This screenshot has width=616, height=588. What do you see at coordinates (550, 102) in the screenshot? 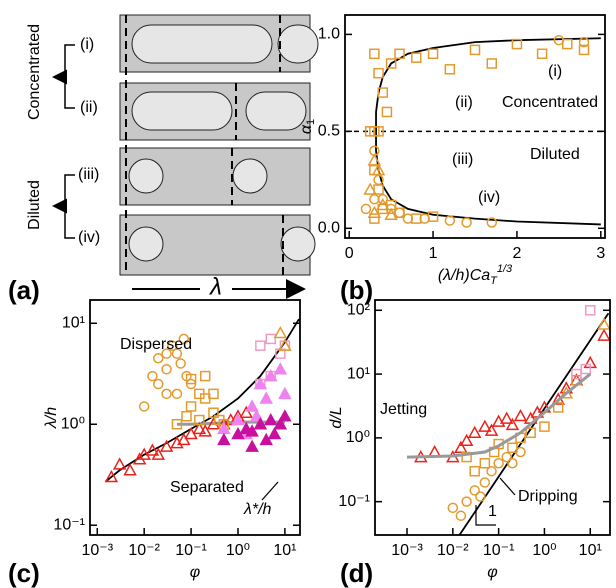
I see `annotation: Concentrated` at bounding box center [550, 102].